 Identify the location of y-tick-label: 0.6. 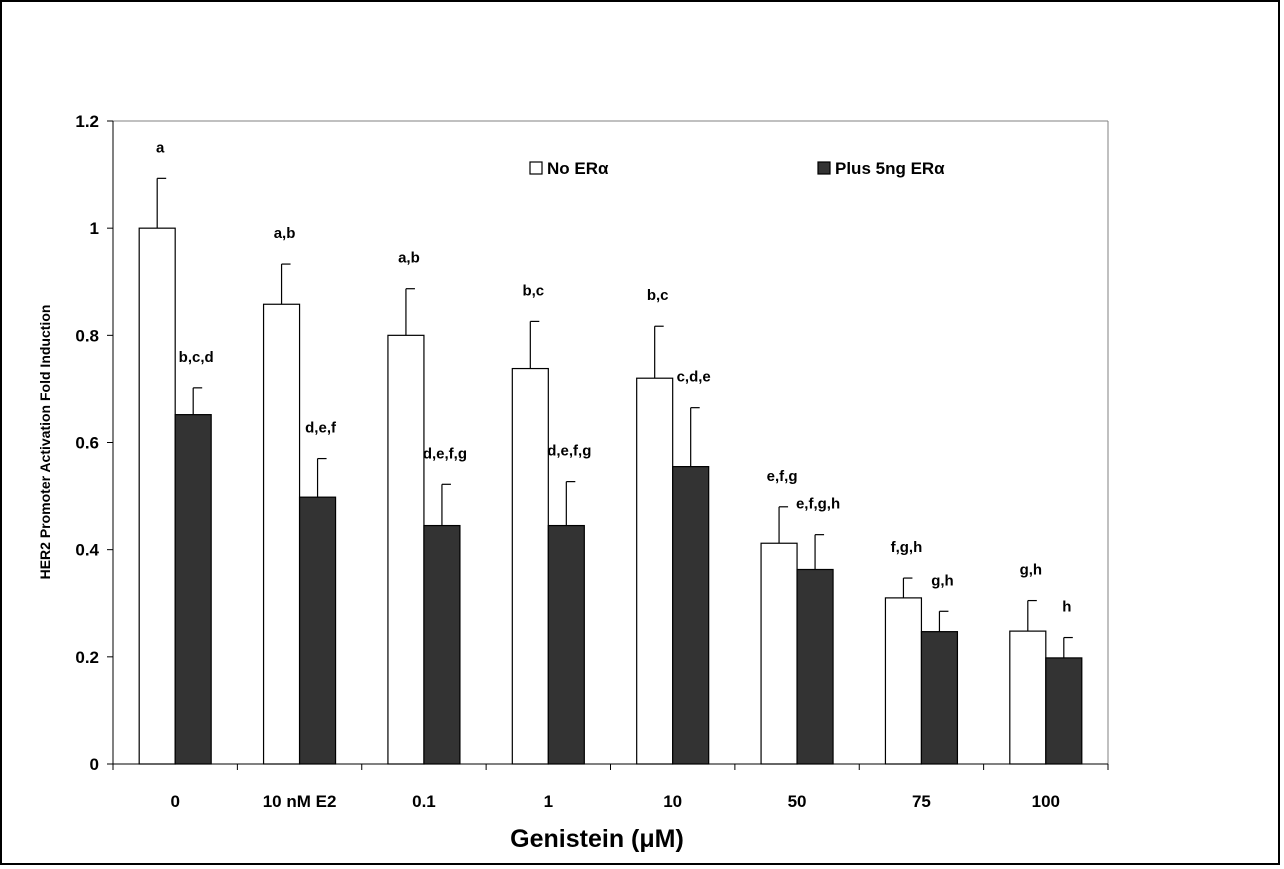
(87, 443).